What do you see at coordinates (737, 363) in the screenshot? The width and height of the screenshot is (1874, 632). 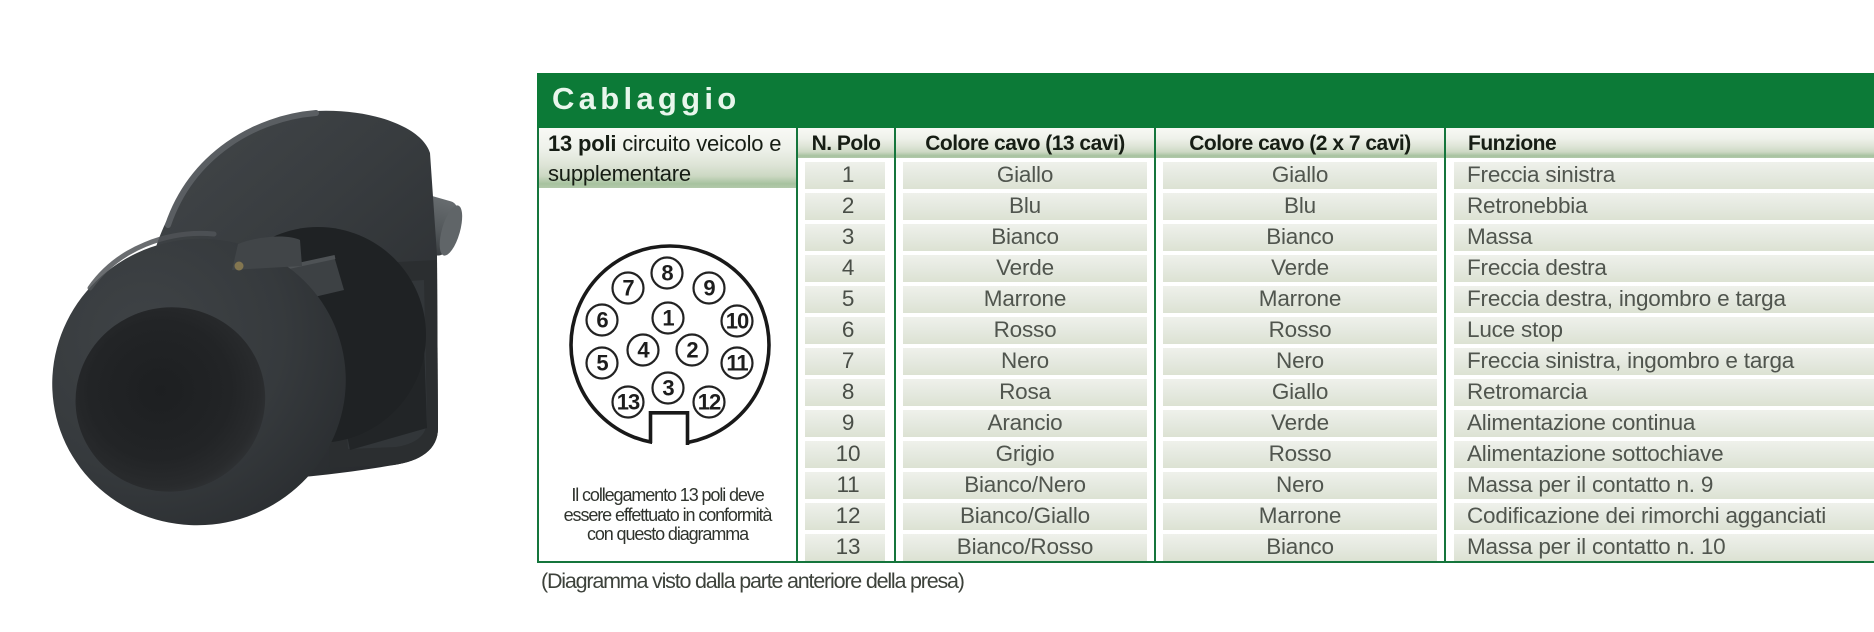 I see `svg-text: 11` at bounding box center [737, 363].